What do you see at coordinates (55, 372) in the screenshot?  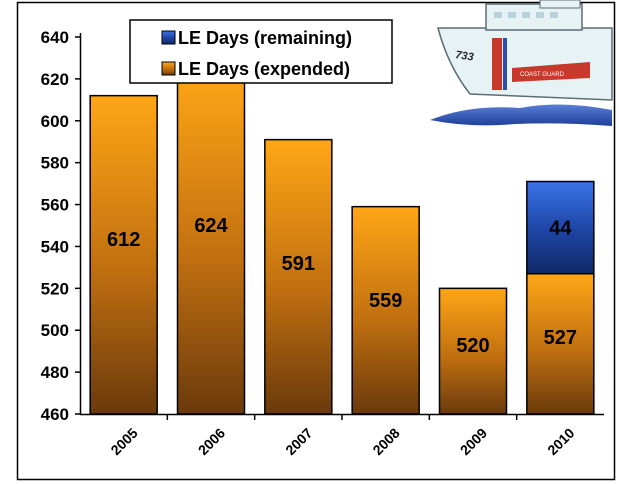 I see `y-tick-label: 480` at bounding box center [55, 372].